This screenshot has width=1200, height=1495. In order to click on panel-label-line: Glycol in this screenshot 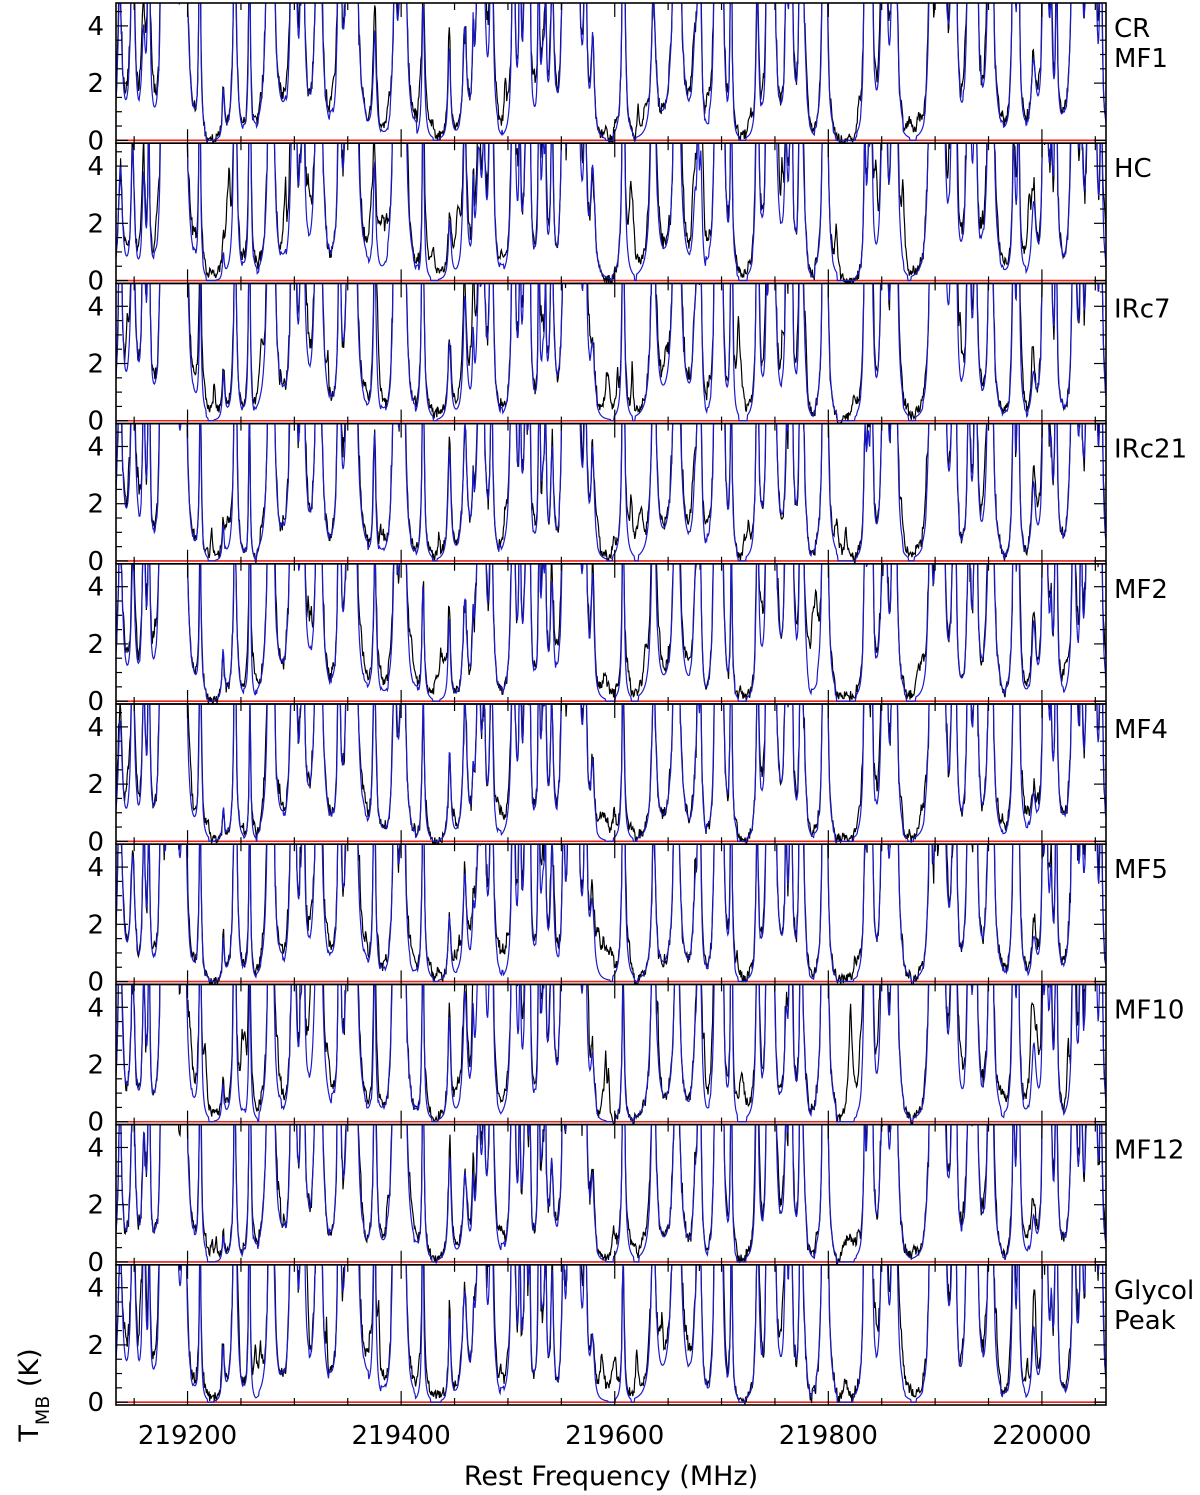, I will do `click(1154, 1291)`.